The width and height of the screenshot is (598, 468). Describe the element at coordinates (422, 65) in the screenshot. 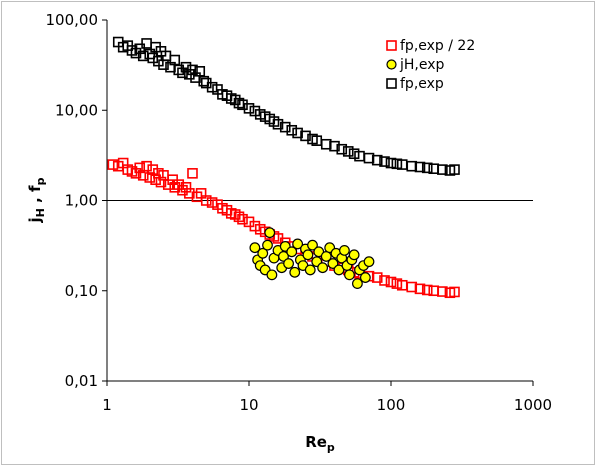

I see `legend-label: jH,exp` at that location.